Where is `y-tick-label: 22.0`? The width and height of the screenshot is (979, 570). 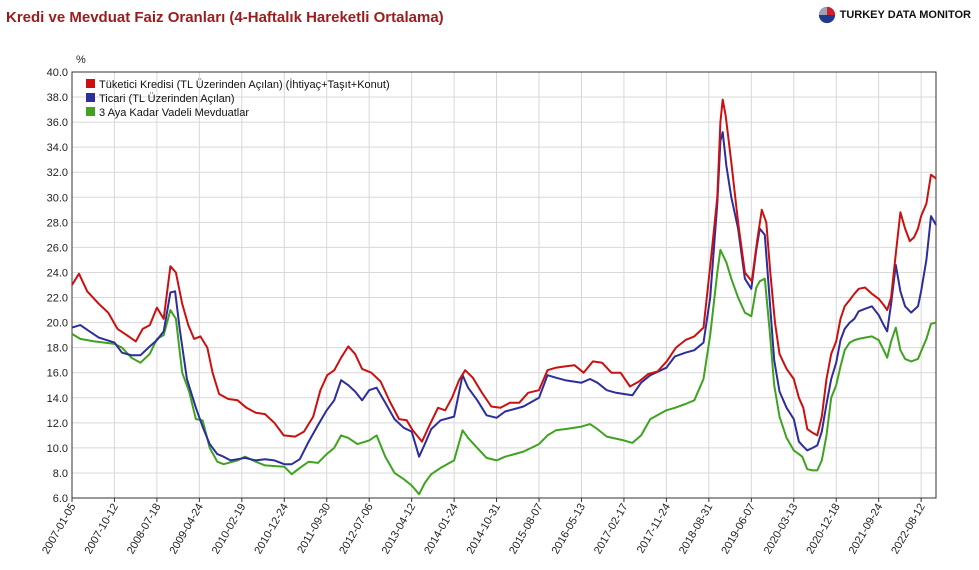
y-tick-label: 22.0 is located at coordinates (57, 299).